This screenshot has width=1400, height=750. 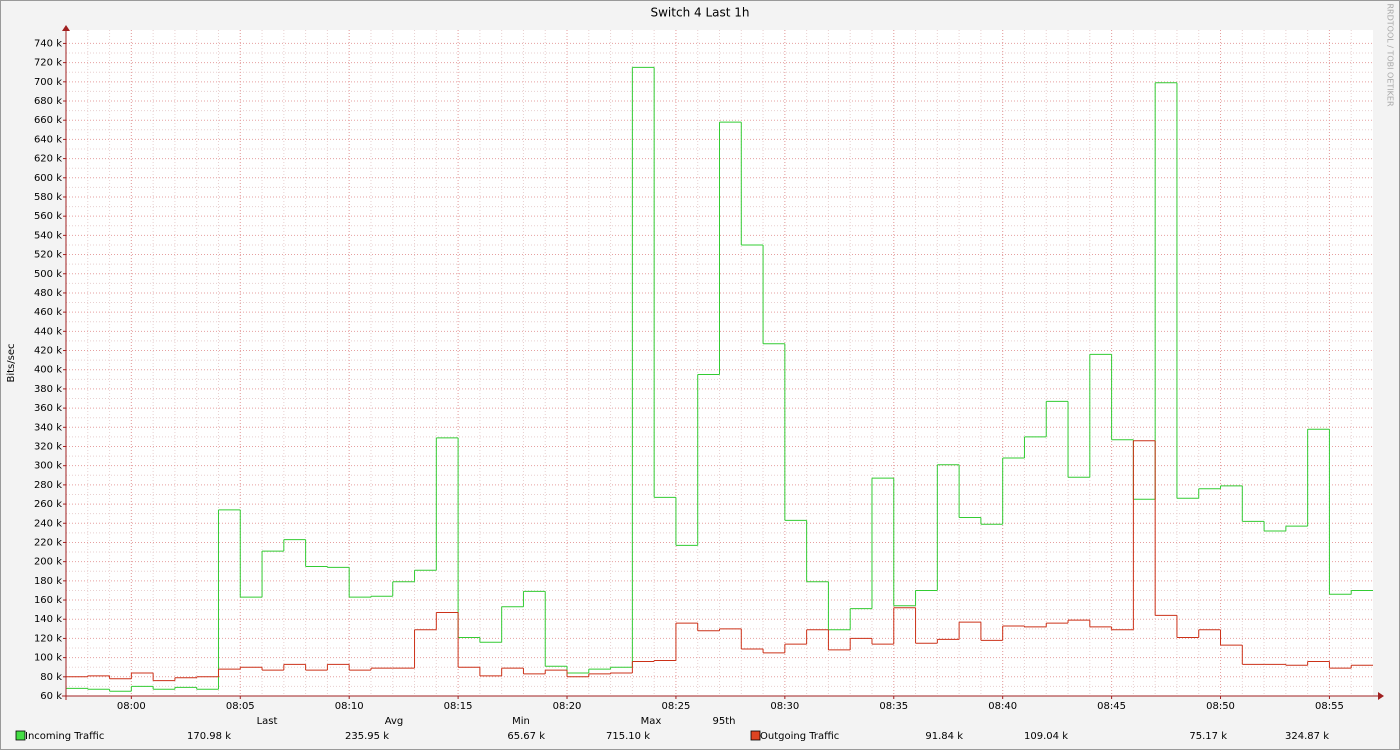 I want to click on y-tick-label: 280 k, so click(x=48, y=485).